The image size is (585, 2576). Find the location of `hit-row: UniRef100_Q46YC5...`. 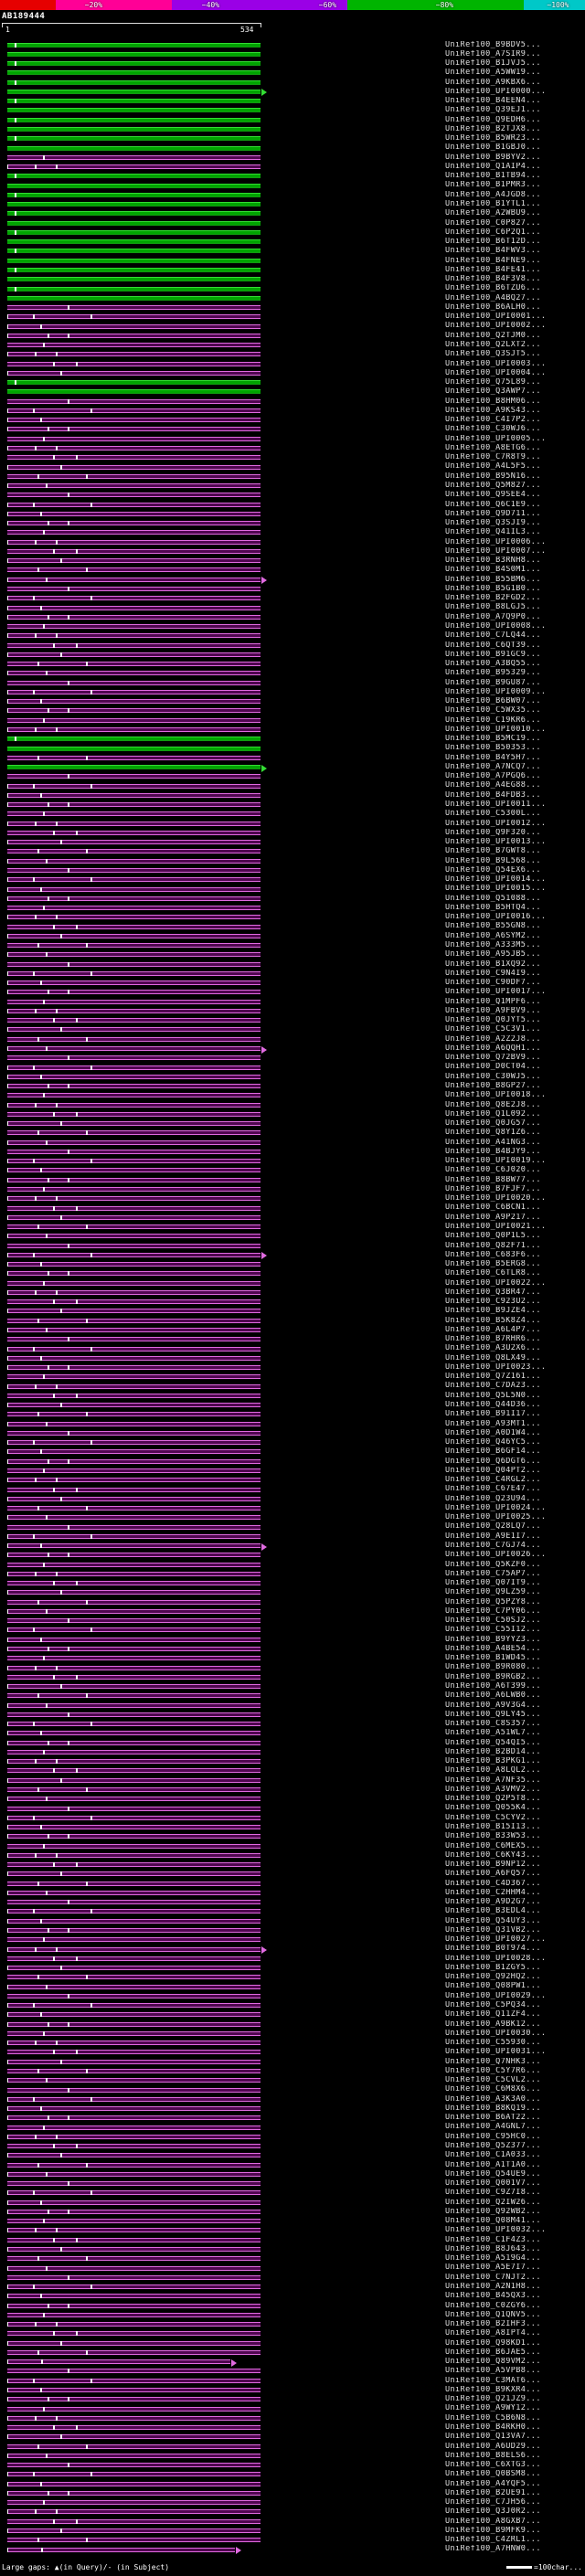

hit-row: UniRef100_Q46YC5... is located at coordinates (293, 1442).